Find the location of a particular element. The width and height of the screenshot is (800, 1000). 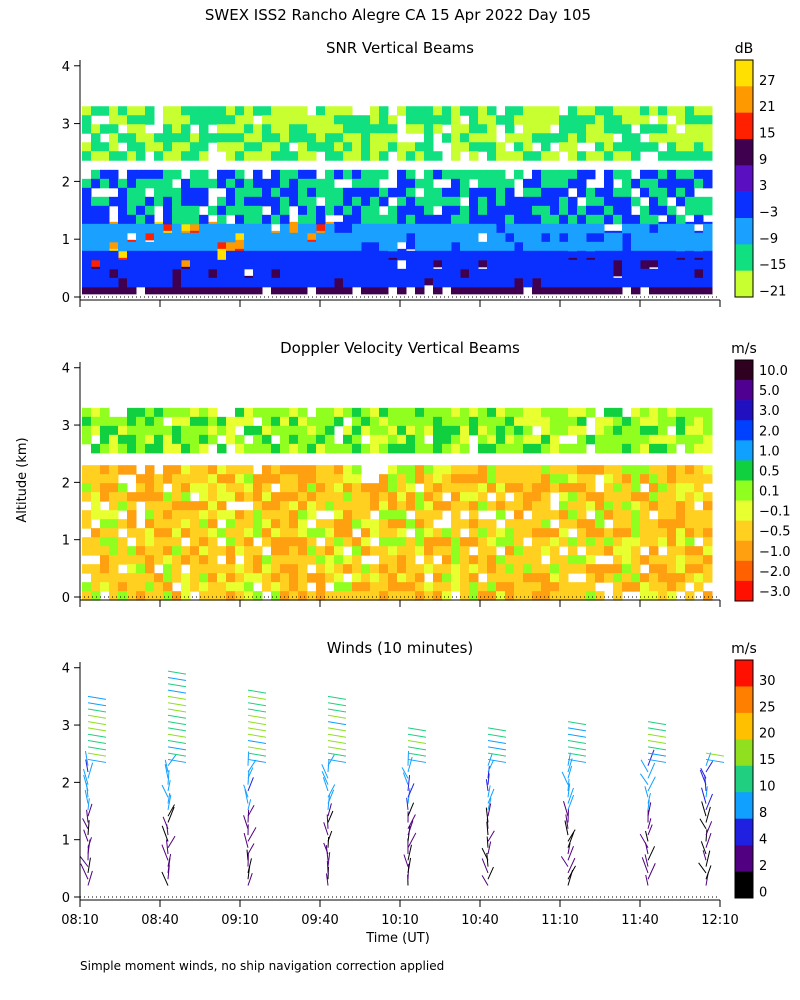

colorbar-label: 2.0 is located at coordinates (769, 431).